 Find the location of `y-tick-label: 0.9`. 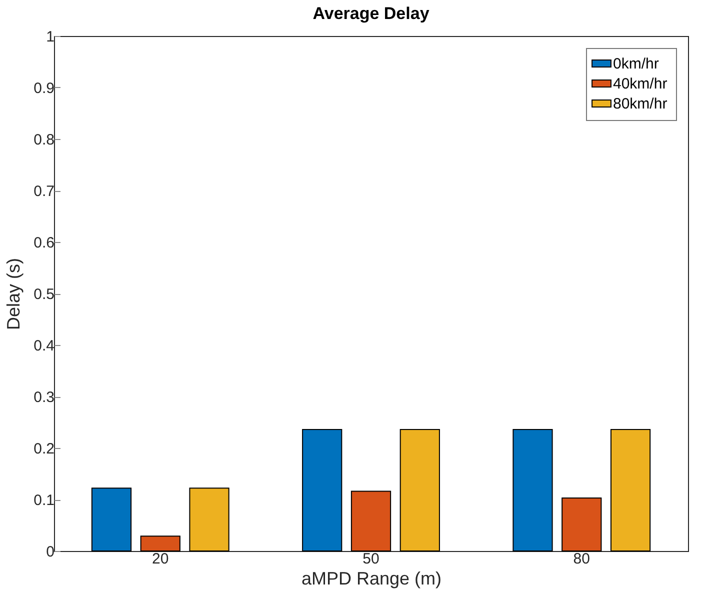

y-tick-label: 0.9 is located at coordinates (44, 88).